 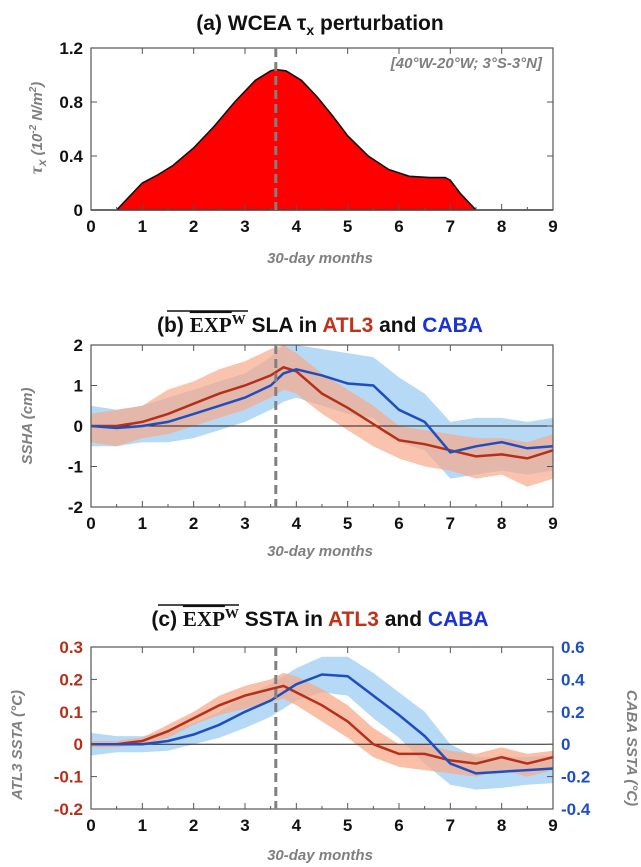 I want to click on panel-a-area-series, so click(x=322, y=139).